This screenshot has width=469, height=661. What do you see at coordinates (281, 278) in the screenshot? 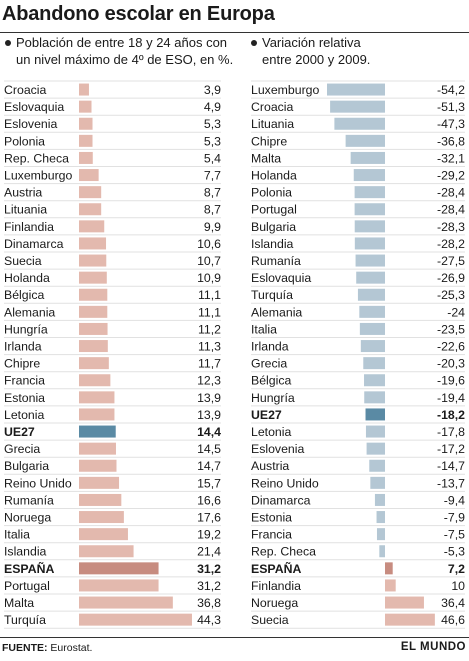
I see `right-label-eslovaquia: Eslovaquia` at bounding box center [281, 278].